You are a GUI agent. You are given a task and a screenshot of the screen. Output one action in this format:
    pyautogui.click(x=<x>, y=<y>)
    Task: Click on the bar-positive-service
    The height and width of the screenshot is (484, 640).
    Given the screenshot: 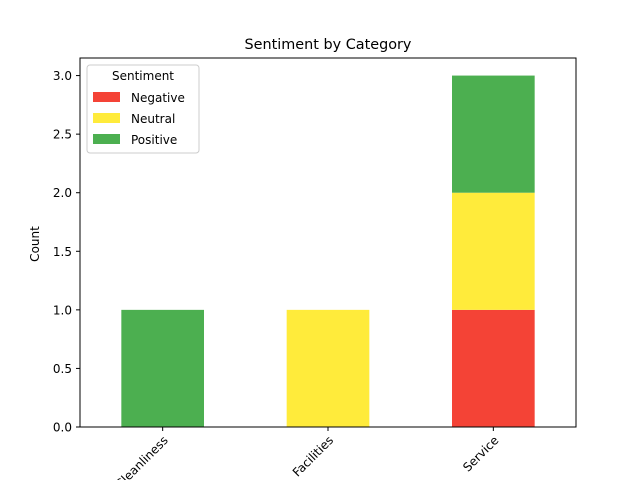 What is the action you would take?
    pyautogui.click(x=493, y=134)
    